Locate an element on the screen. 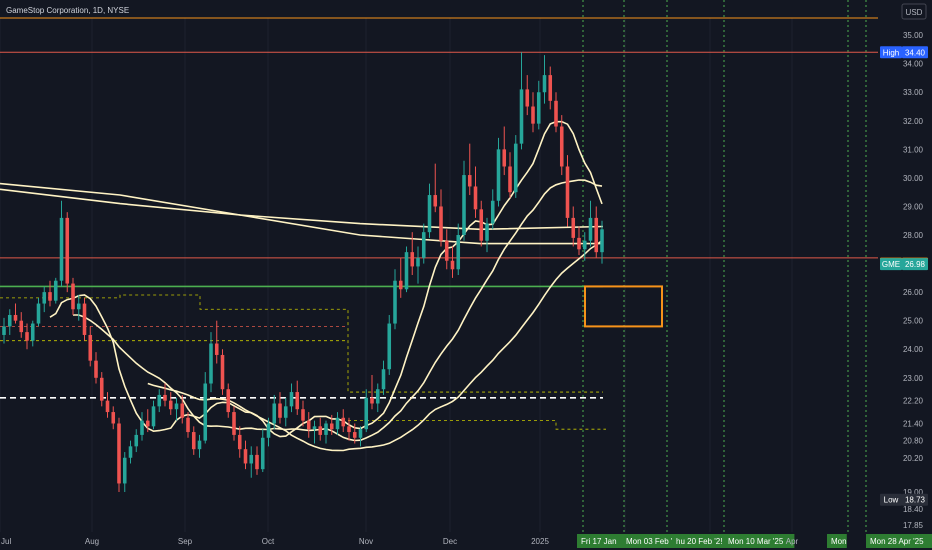  currency-button: USD is located at coordinates (914, 11).